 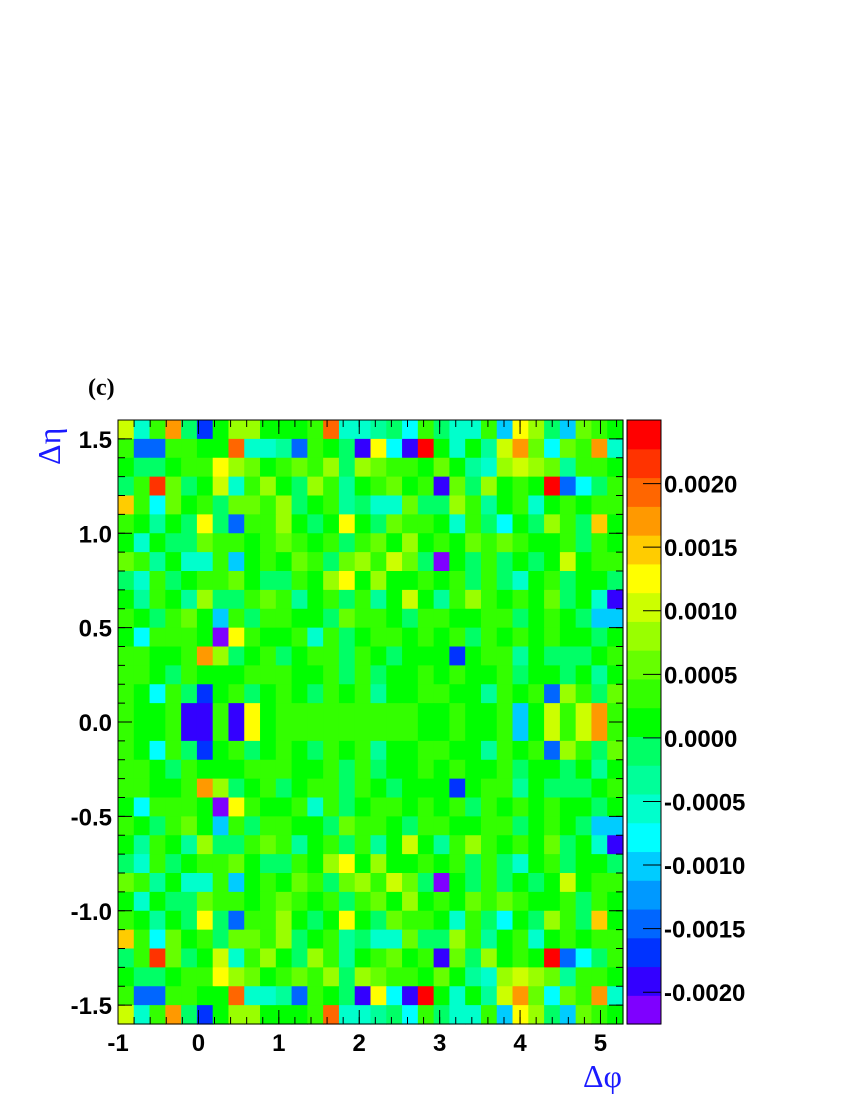 What do you see at coordinates (278, 1043) in the screenshot?
I see `x-tick-label: 1` at bounding box center [278, 1043].